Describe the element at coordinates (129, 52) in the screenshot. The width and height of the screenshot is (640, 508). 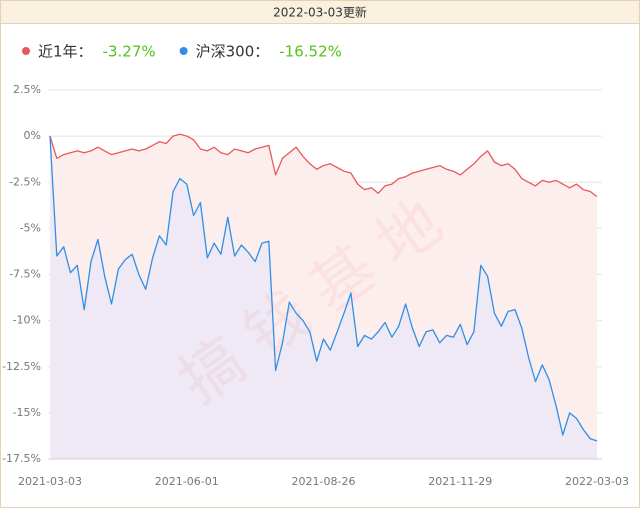
I see `legend-value: -3.27%` at that location.